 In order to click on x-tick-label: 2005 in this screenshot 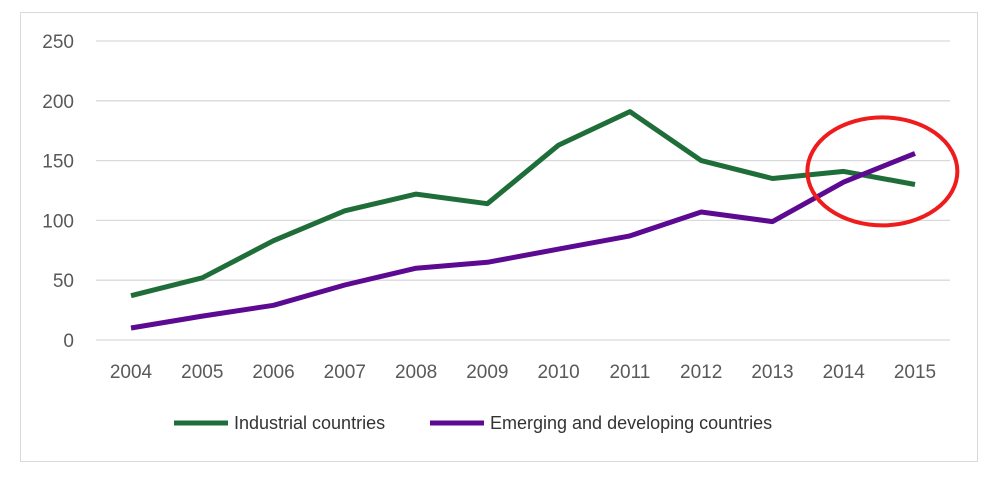, I will do `click(202, 372)`.